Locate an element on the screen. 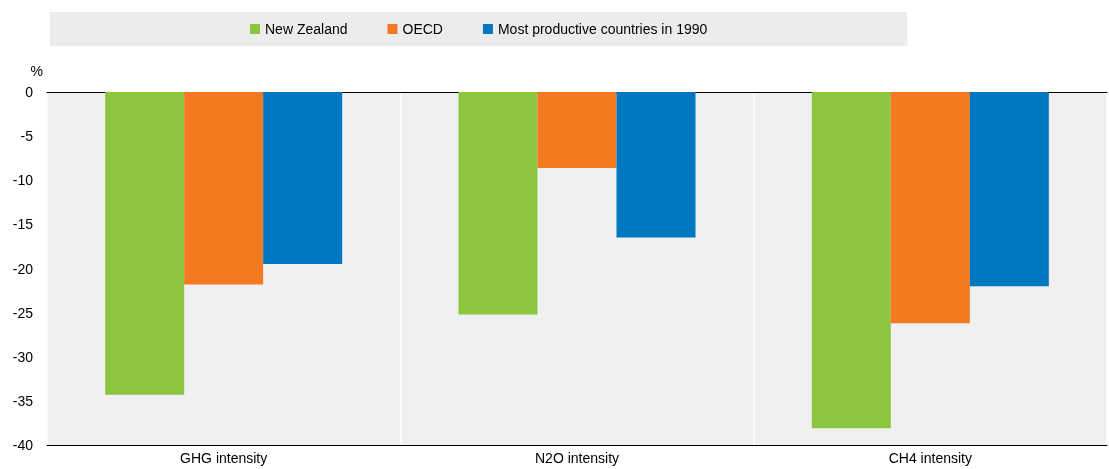  x-tick-label: CH4 intensity is located at coordinates (930, 458).